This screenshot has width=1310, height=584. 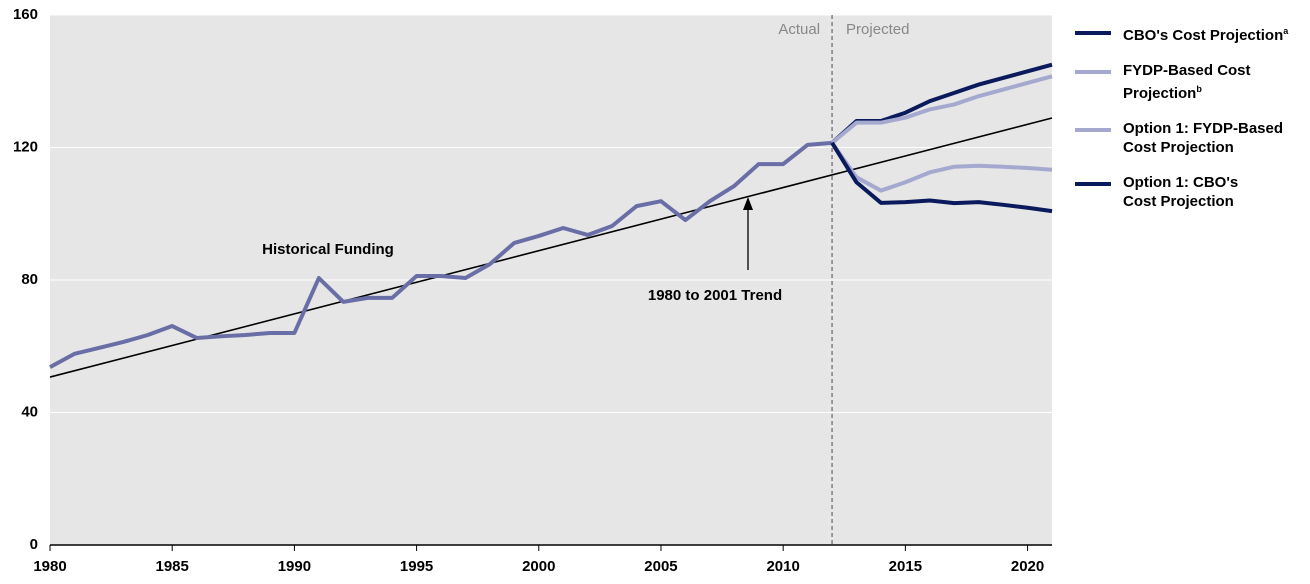 I want to click on legend-entry: FYDP-Based Cost Projectionb, so click(x=1166, y=82).